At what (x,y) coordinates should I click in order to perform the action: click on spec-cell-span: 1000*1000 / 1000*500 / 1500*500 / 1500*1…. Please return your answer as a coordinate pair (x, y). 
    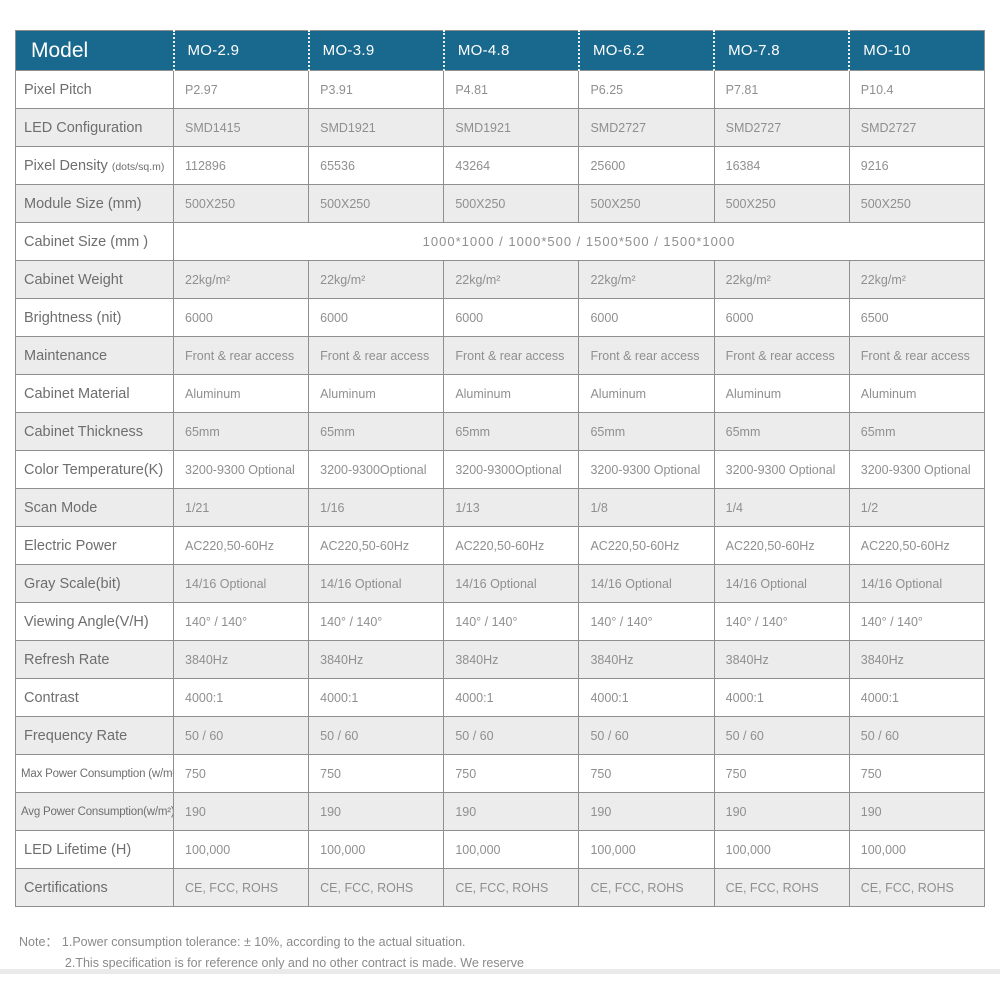
    Looking at the image, I should click on (579, 241).